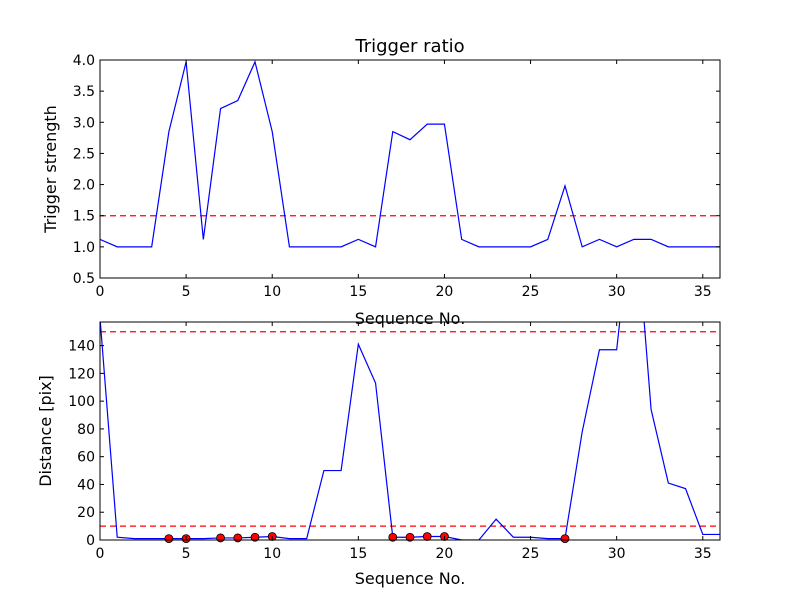 The height and width of the screenshot is (600, 800). I want to click on top-chart-ytick-label: 2.5, so click(84, 154).